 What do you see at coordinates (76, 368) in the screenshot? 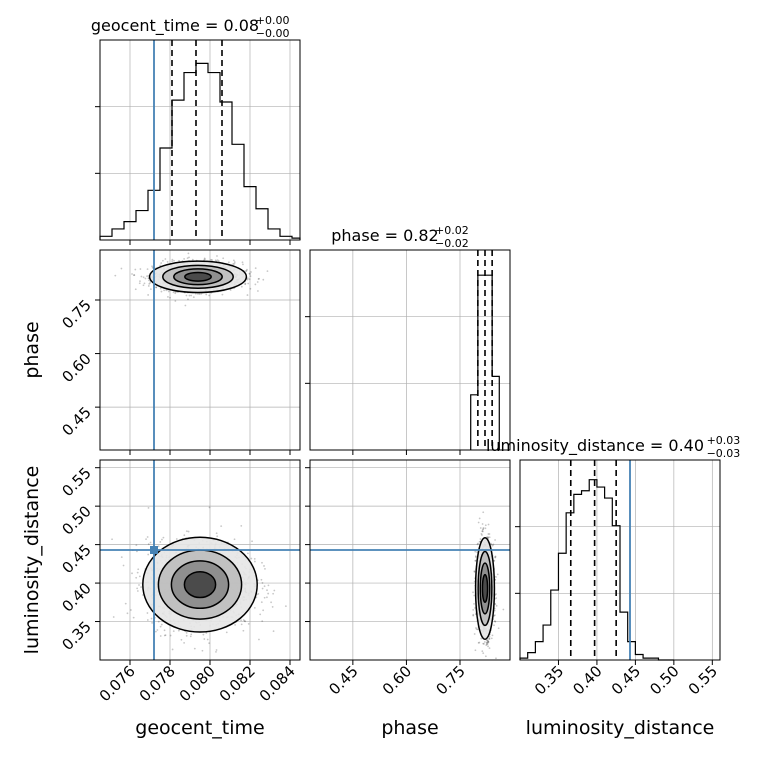
I see `y-tick-label: 0.60` at bounding box center [76, 368].